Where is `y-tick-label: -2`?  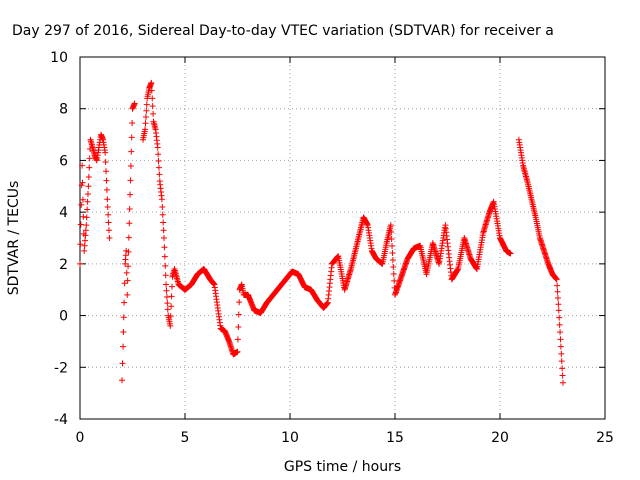 y-tick-label: -2 is located at coordinates (61, 368).